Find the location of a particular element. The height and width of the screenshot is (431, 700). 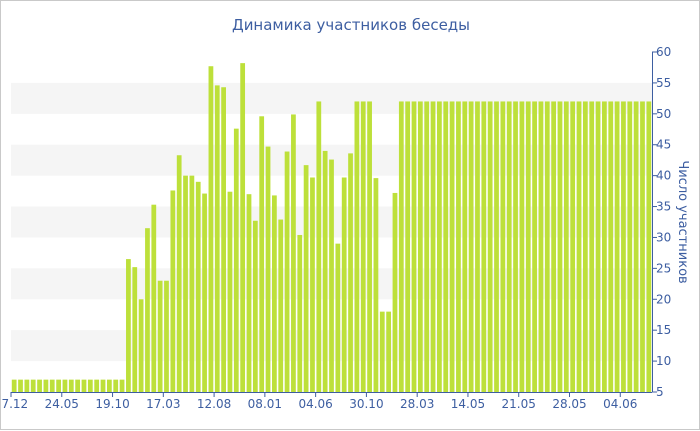

y-tick-label: 45 is located at coordinates (663, 145).